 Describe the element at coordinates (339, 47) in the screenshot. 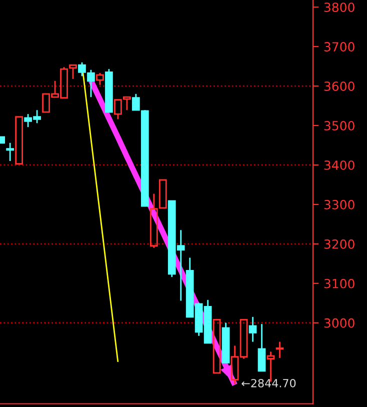

I see `y-tick-label: 3700` at that location.